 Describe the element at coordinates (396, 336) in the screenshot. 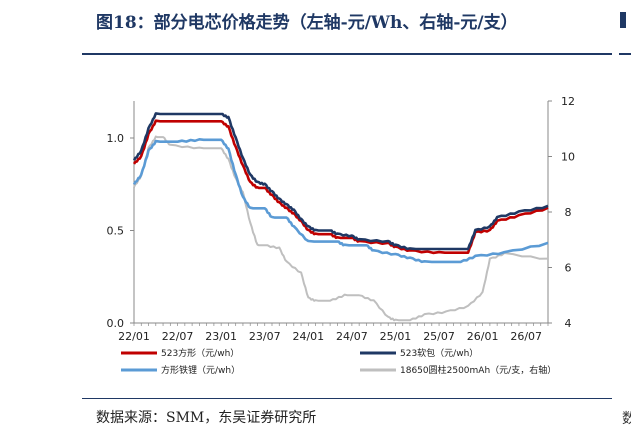

I see `x-axis-tick-label: 25/01` at that location.